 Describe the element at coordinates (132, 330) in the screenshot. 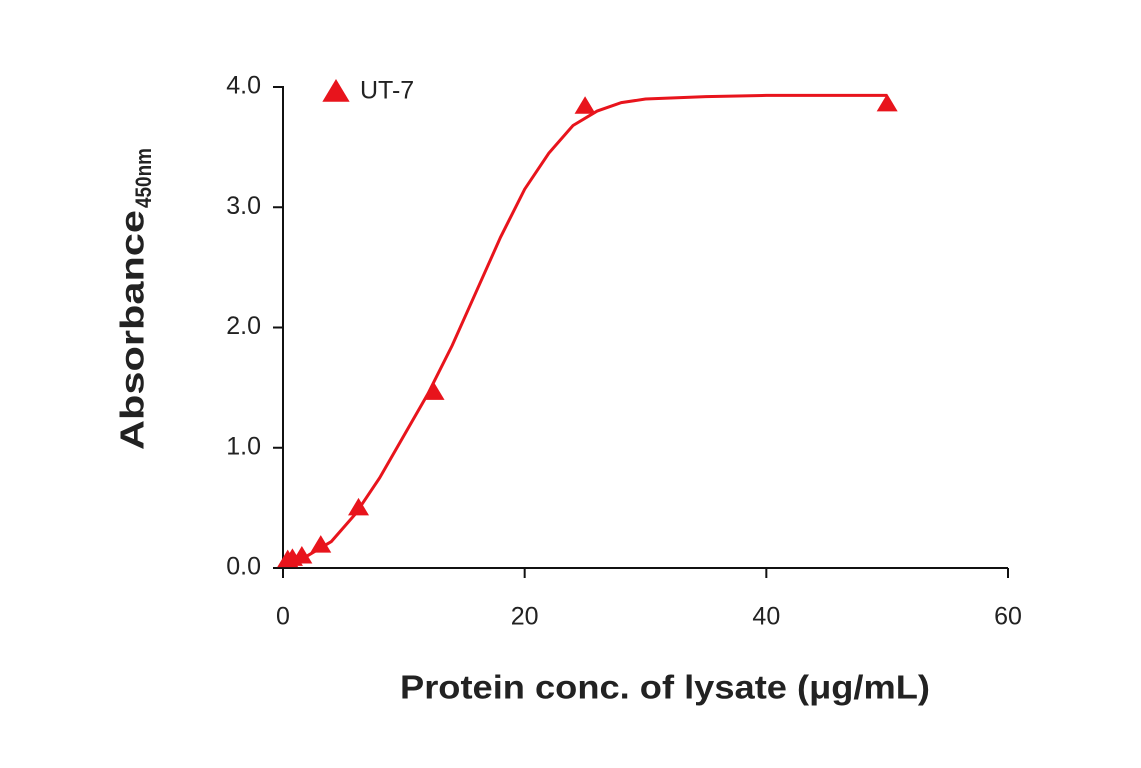

I see `y-axis-title: Absorbance` at that location.